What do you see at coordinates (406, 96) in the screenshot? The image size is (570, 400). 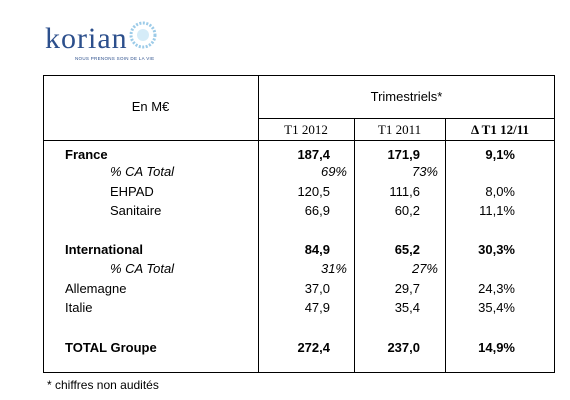 I see `group-header: Trimestriels*` at bounding box center [406, 96].